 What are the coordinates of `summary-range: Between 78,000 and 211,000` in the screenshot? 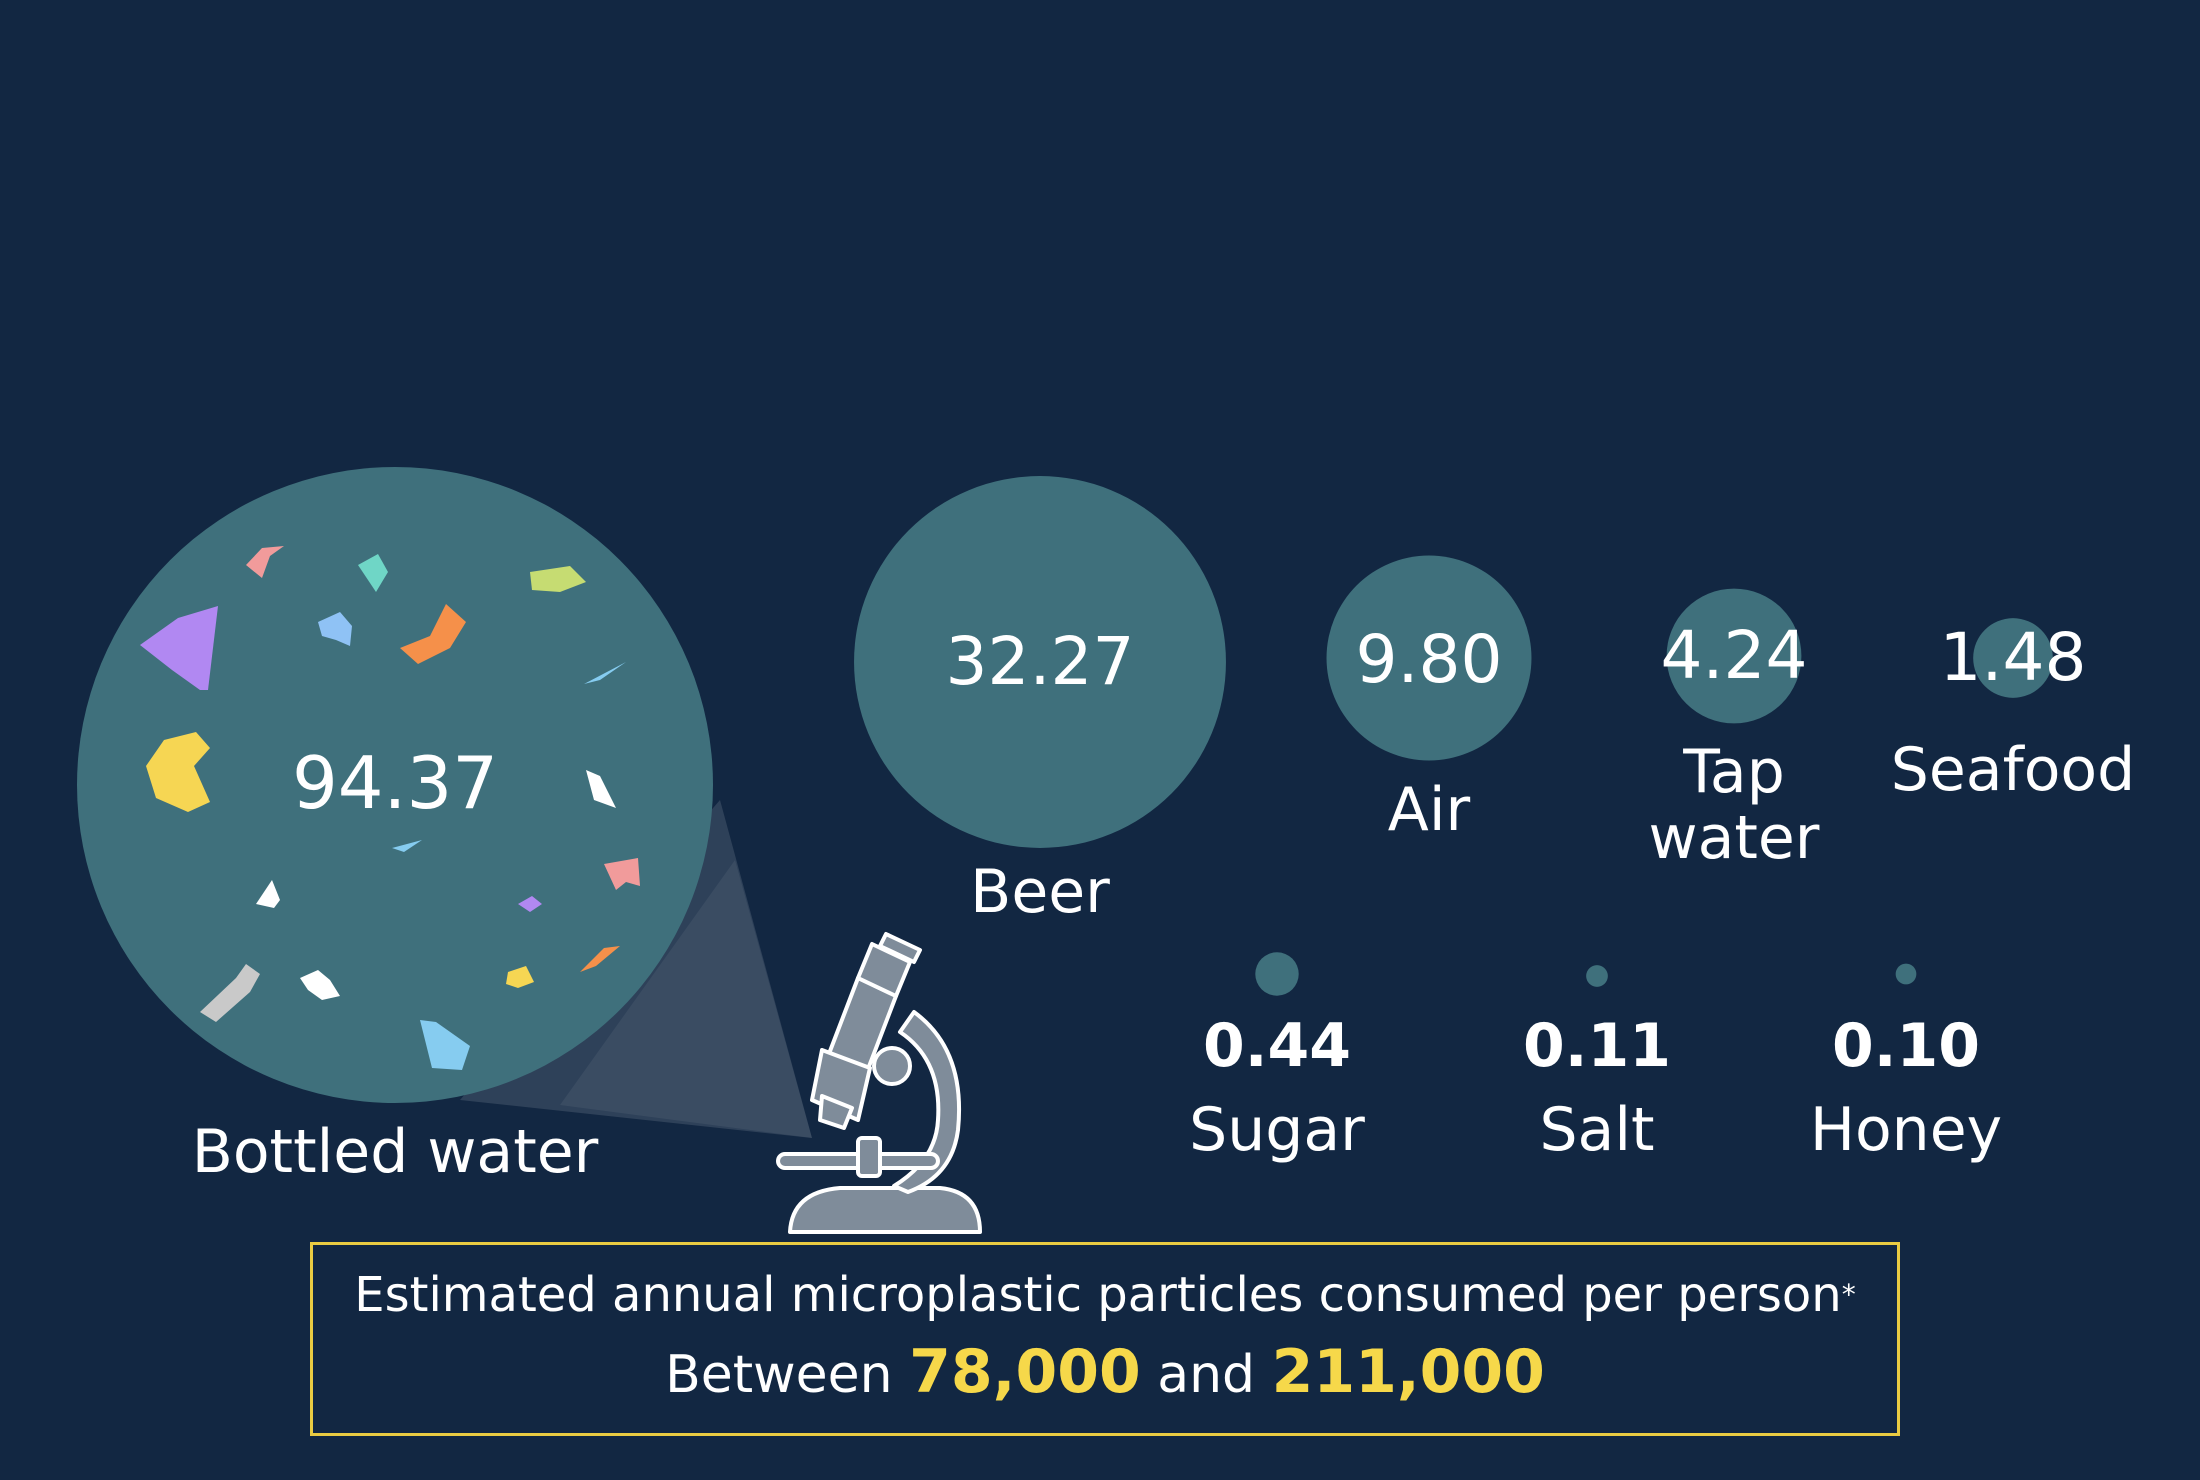 It's located at (1105, 1373).